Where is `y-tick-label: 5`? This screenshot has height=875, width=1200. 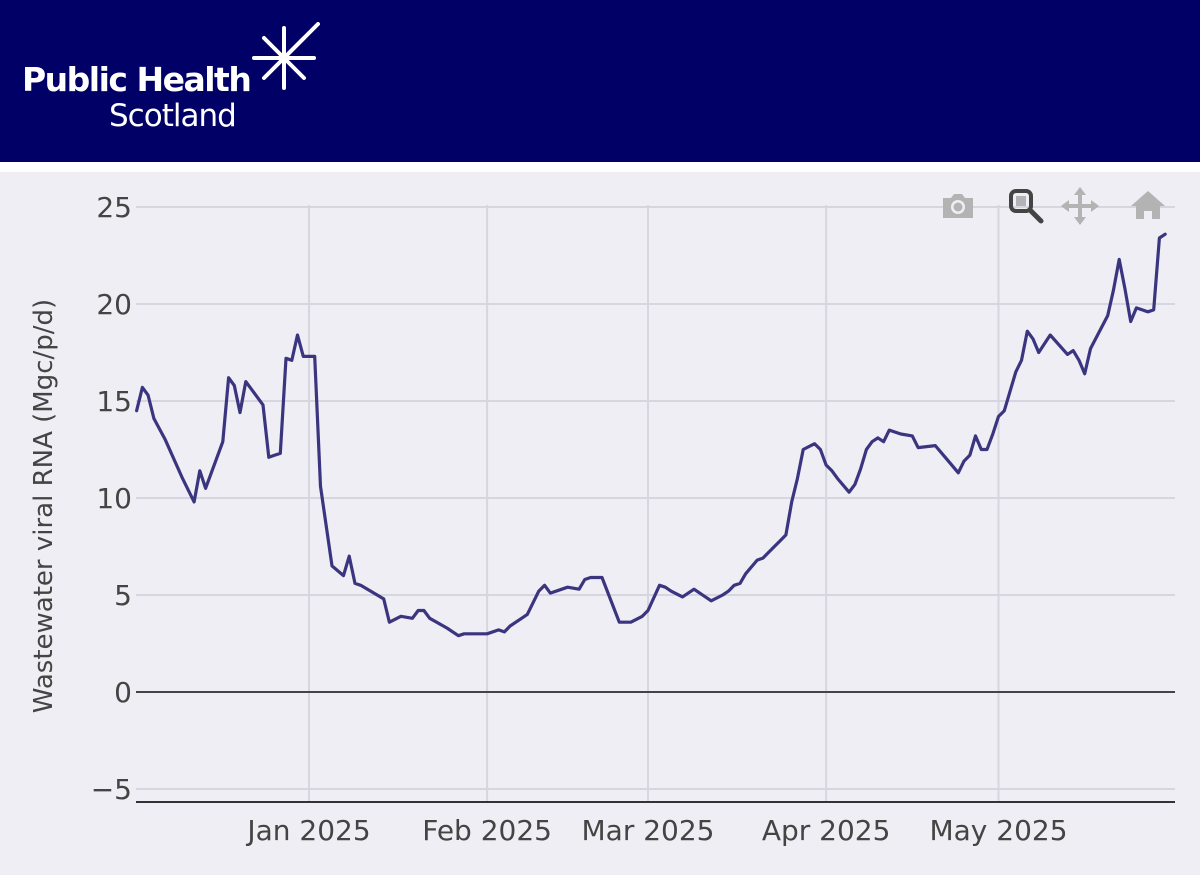 y-tick-label: 5 is located at coordinates (123, 595).